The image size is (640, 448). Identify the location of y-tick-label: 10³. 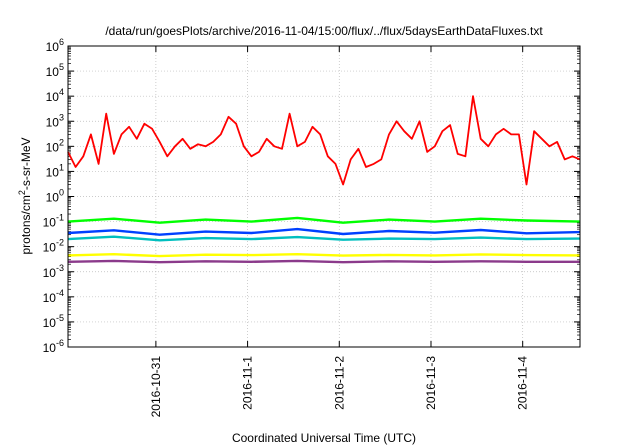
(55, 120).